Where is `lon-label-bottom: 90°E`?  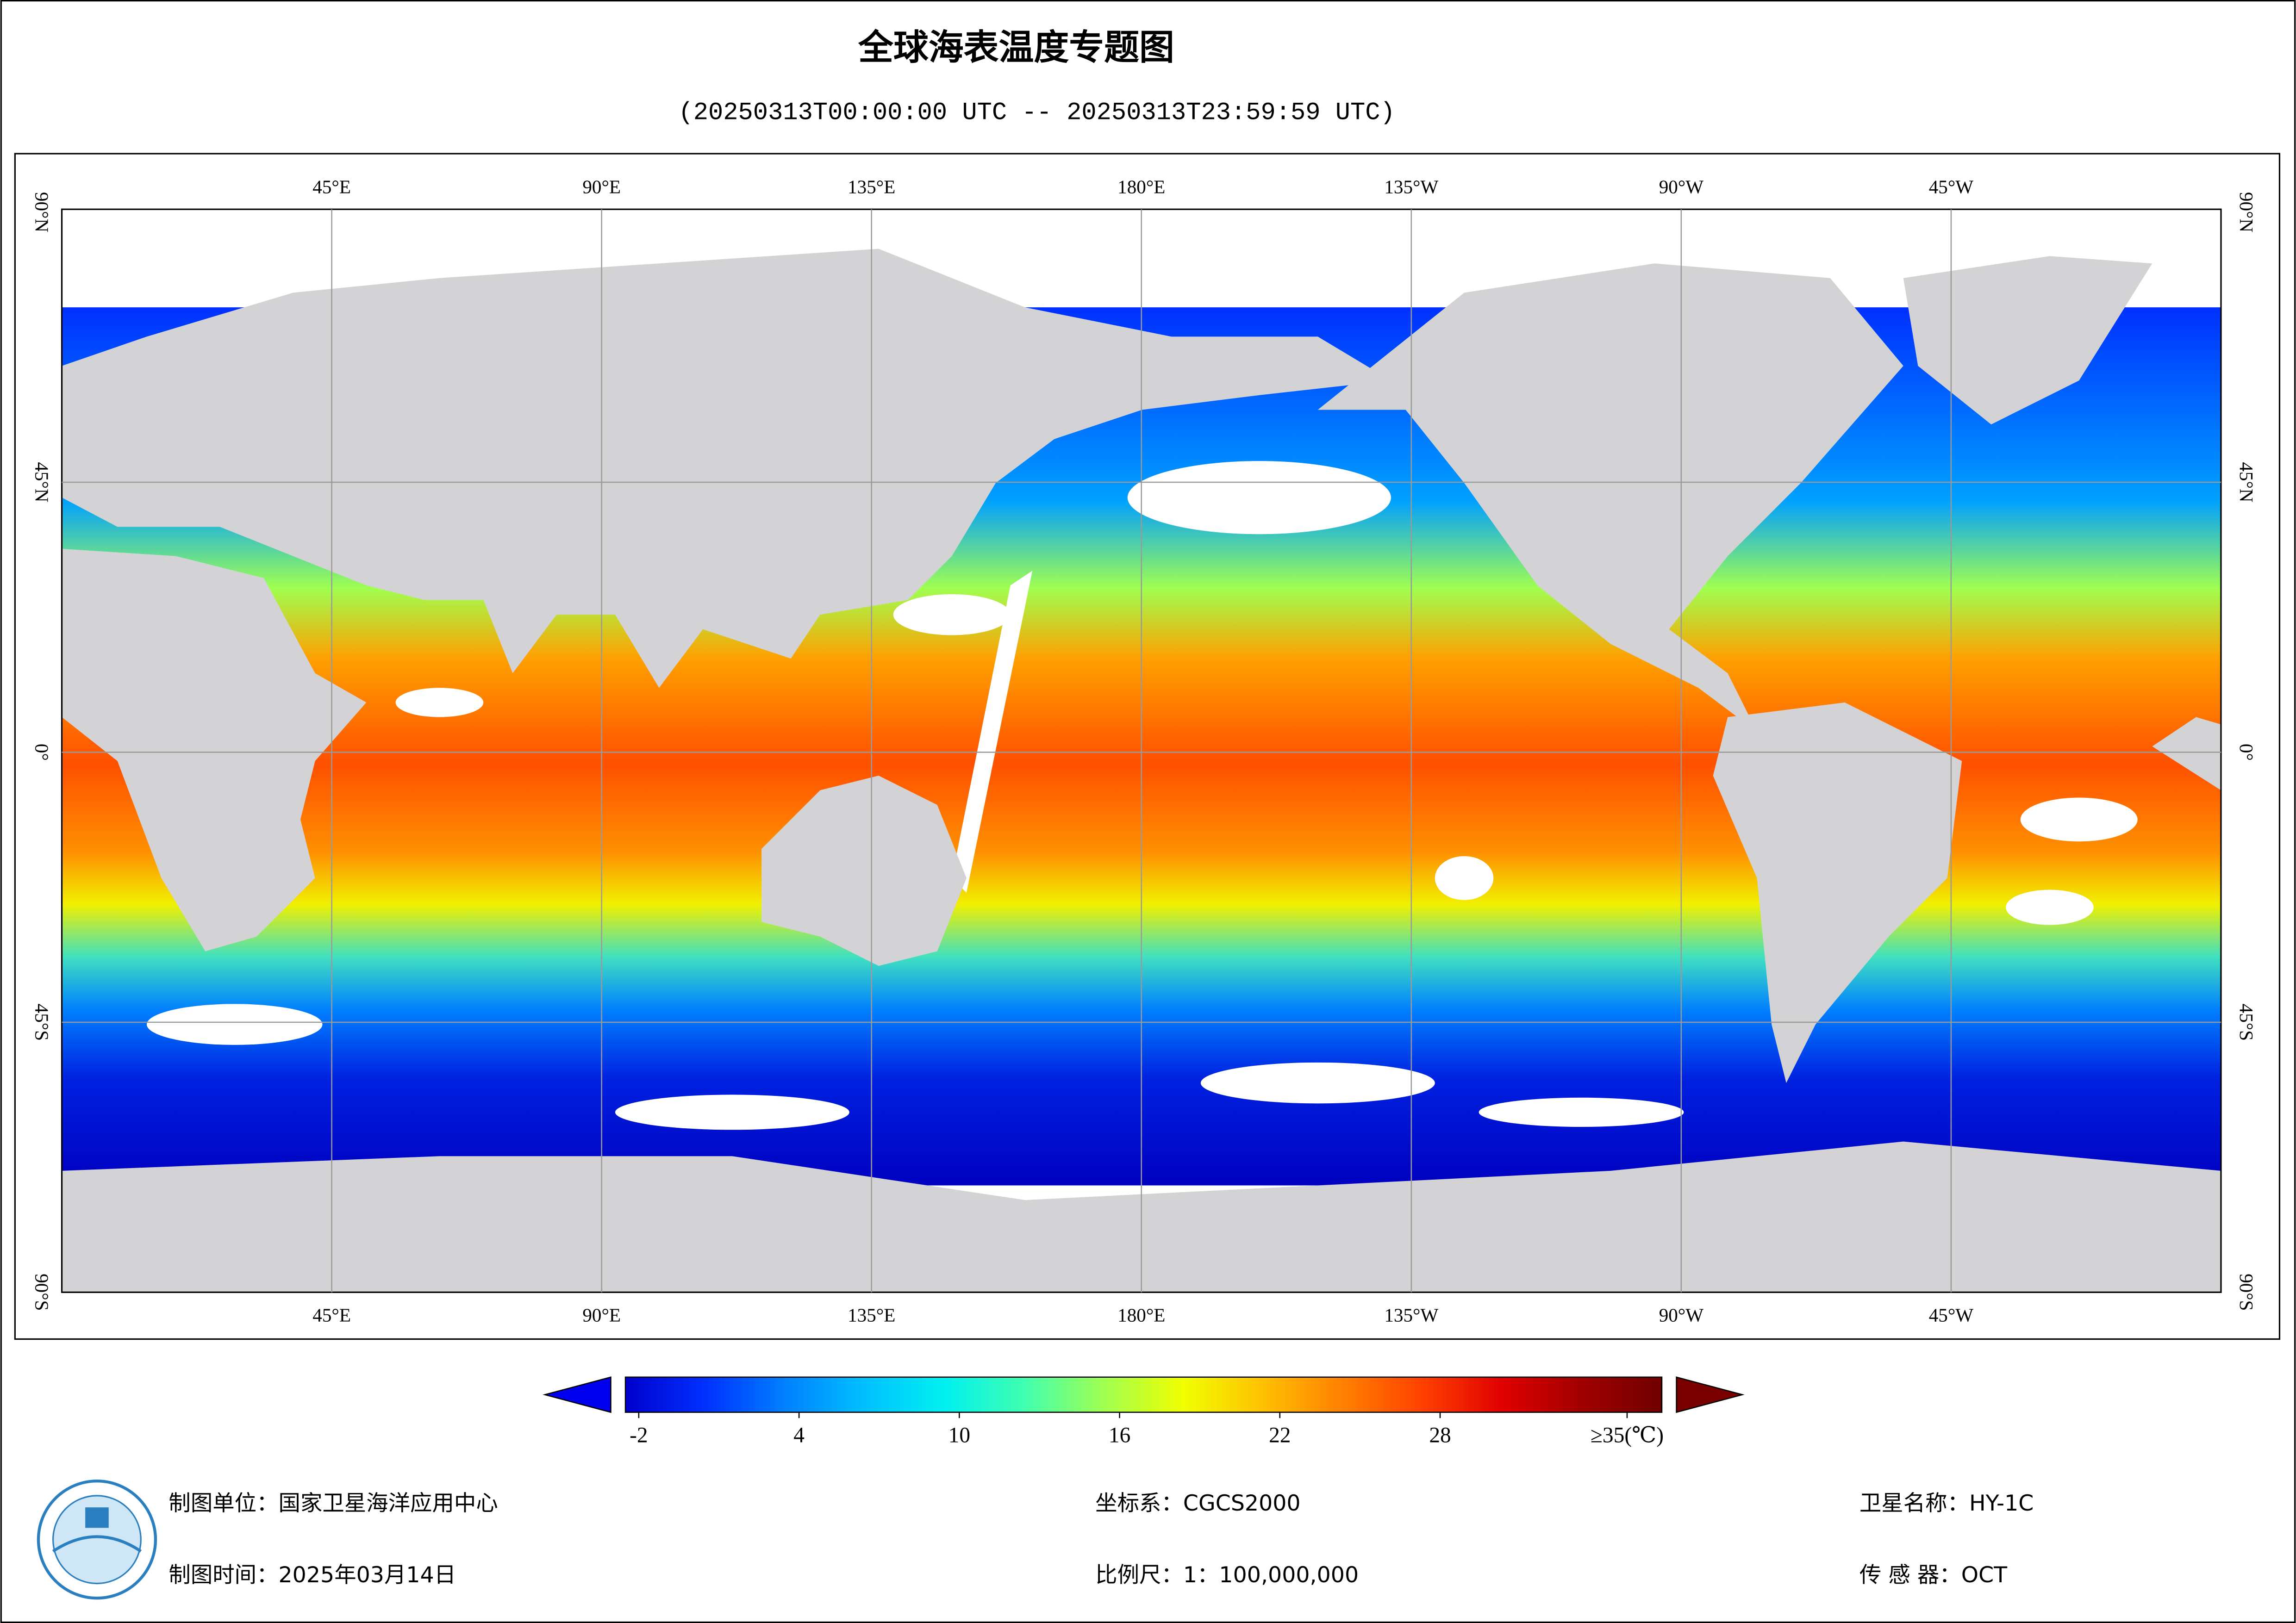
lon-label-bottom: 90°E is located at coordinates (601, 1315).